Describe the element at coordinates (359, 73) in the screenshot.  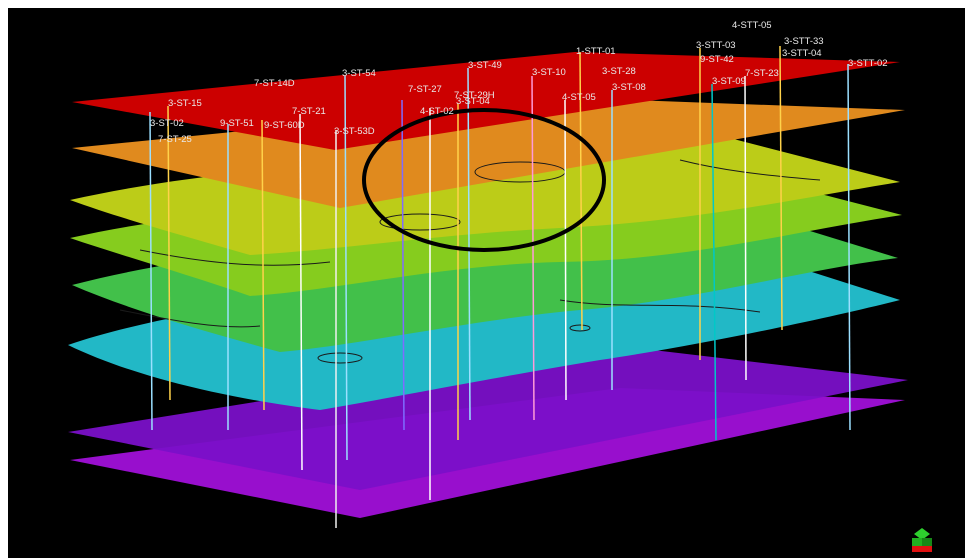
I see `well-label-3-ST-54: 3-ST-54` at that location.